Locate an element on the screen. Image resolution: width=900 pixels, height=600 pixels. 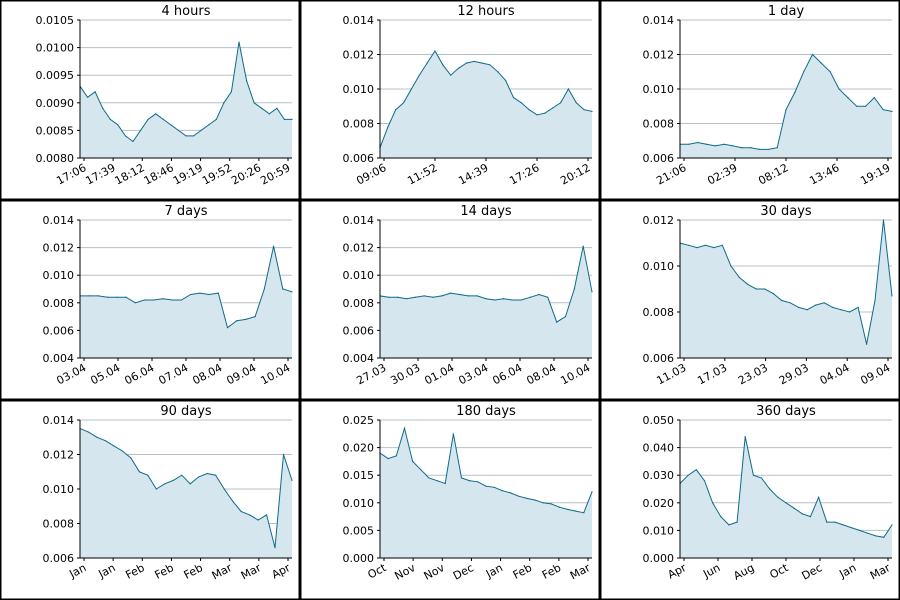
series-line is located at coordinates (486, 99).